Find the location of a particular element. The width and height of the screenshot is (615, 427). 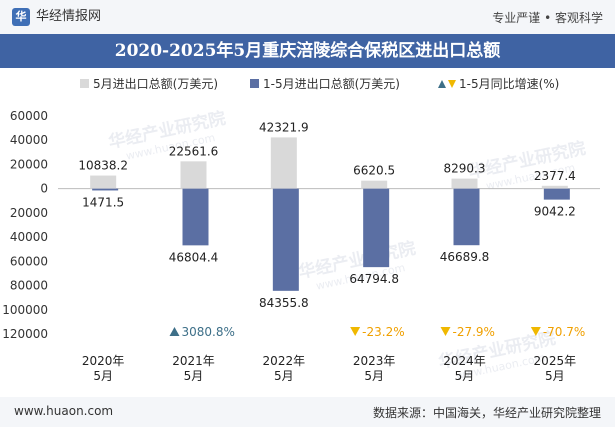

x-tick-label-line: 2021年 is located at coordinates (193, 361).